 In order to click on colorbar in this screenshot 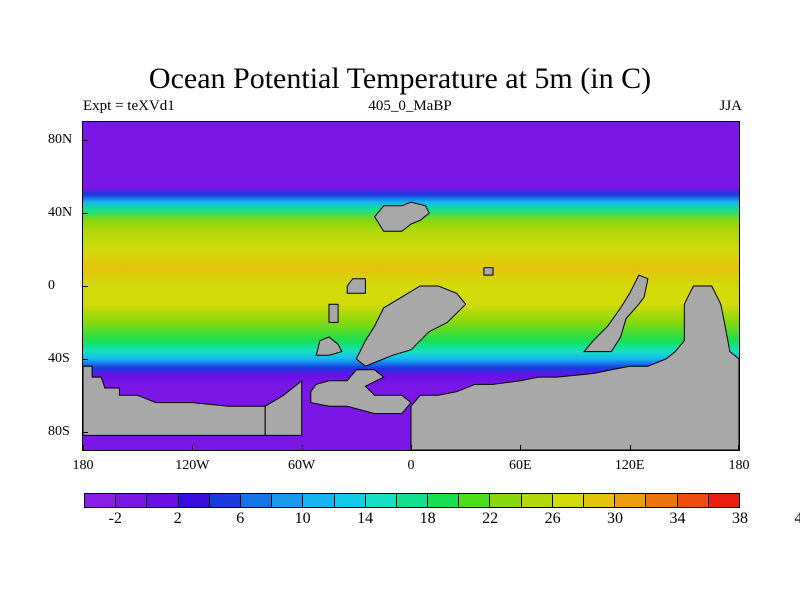, I will do `click(412, 500)`.